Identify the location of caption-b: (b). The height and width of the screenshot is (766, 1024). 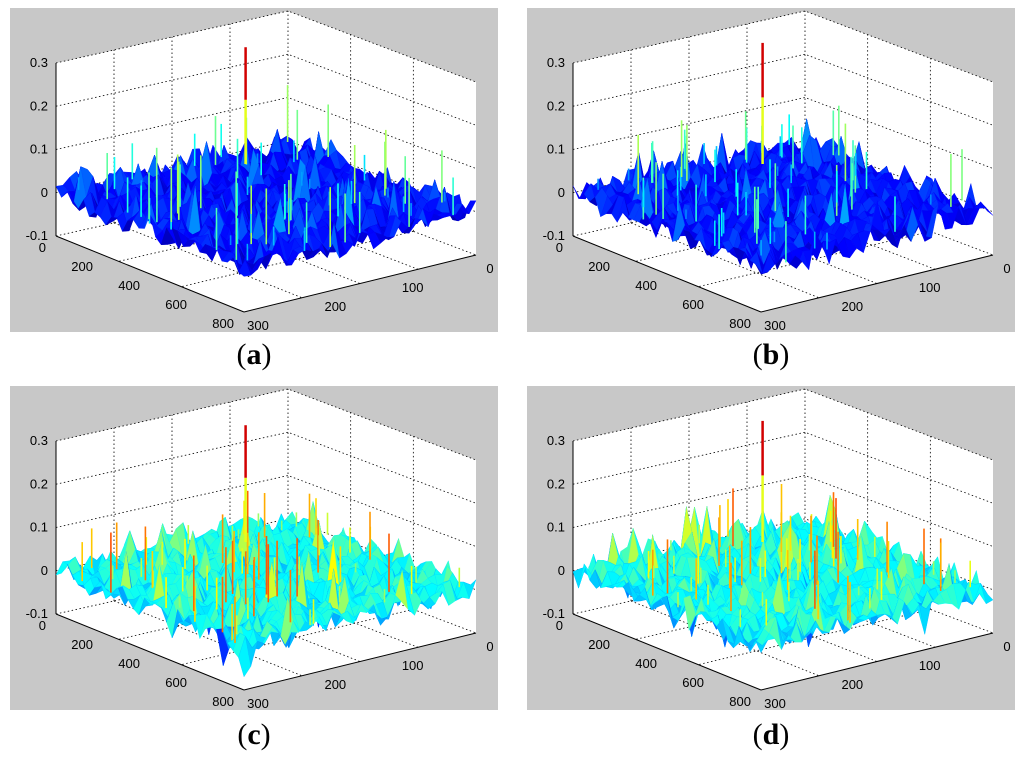
(771, 354).